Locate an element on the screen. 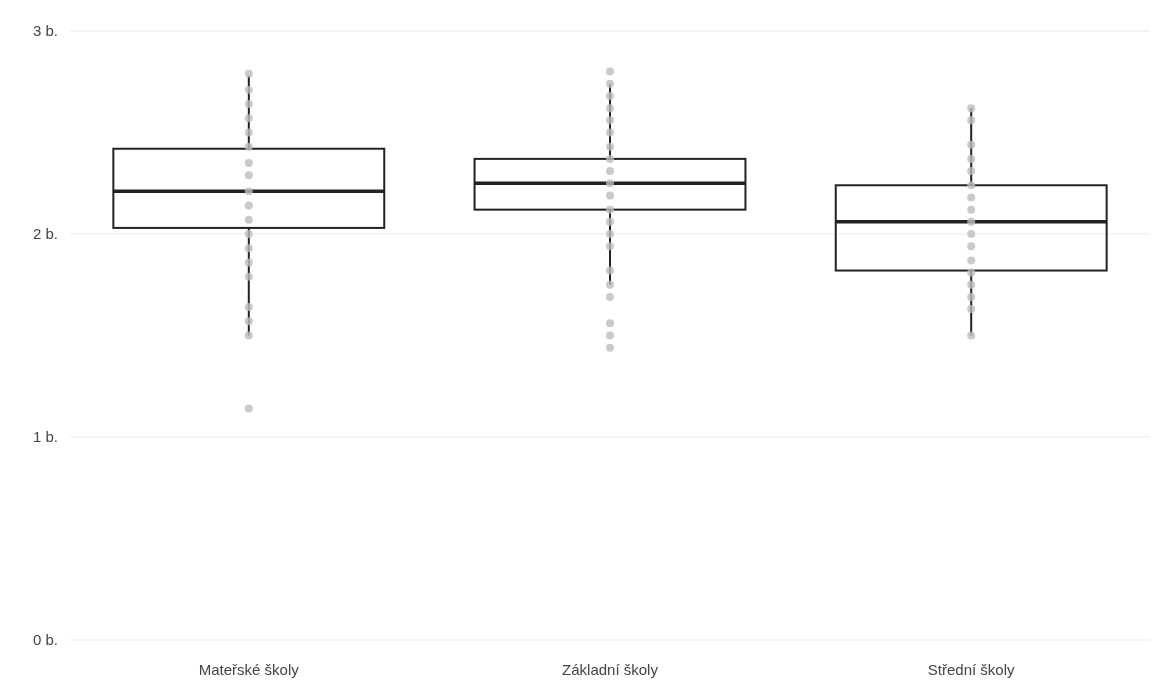 This screenshot has width=1166, height=697. y-tick-label: 3 b. is located at coordinates (45, 31).